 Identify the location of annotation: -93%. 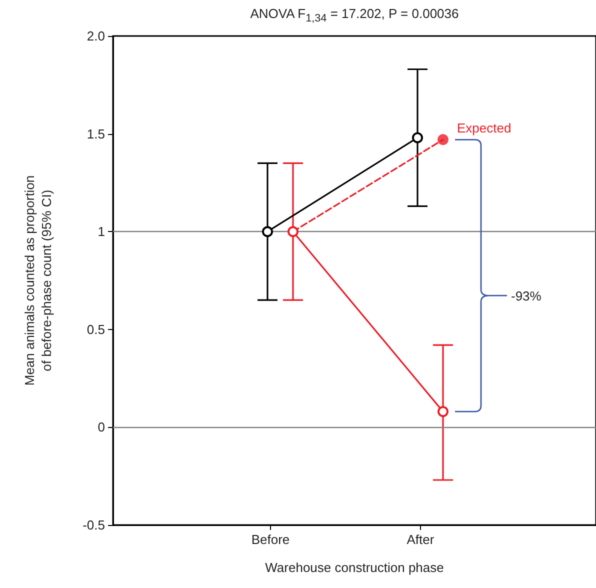
(526, 296).